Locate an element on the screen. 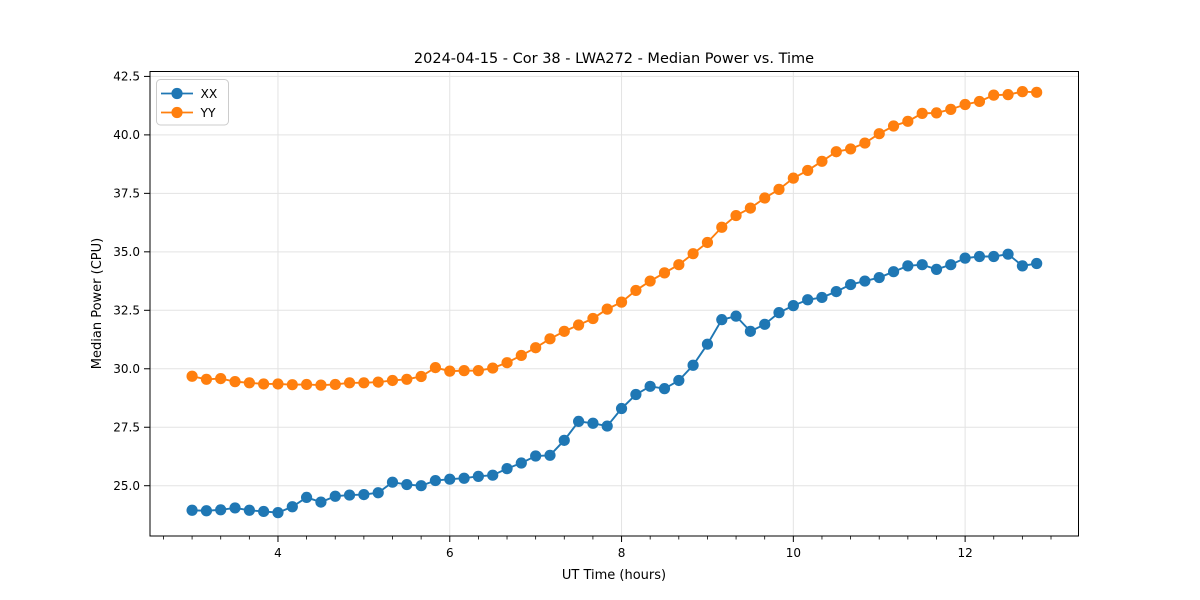  x-tick-label: 12 is located at coordinates (964, 553).